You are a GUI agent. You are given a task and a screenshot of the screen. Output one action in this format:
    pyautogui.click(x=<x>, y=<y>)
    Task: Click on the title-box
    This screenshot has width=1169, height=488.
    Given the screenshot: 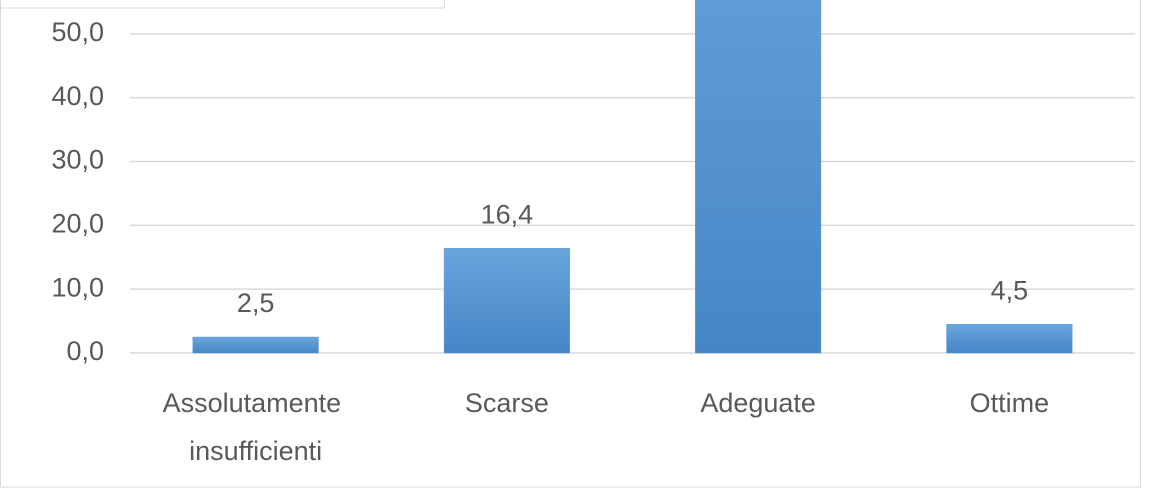 What is the action you would take?
    pyautogui.click(x=222, y=4)
    